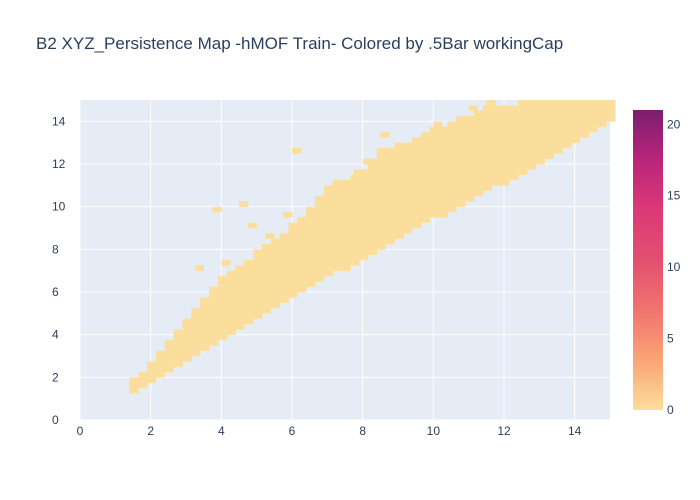 This screenshot has width=700, height=500. What do you see at coordinates (674, 196) in the screenshot?
I see `colorbar-tick: 15` at bounding box center [674, 196].